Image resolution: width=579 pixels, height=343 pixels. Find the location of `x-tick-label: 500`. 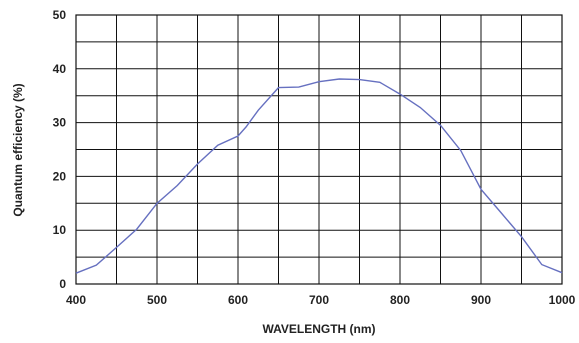

x-tick-label: 500 is located at coordinates (157, 300).